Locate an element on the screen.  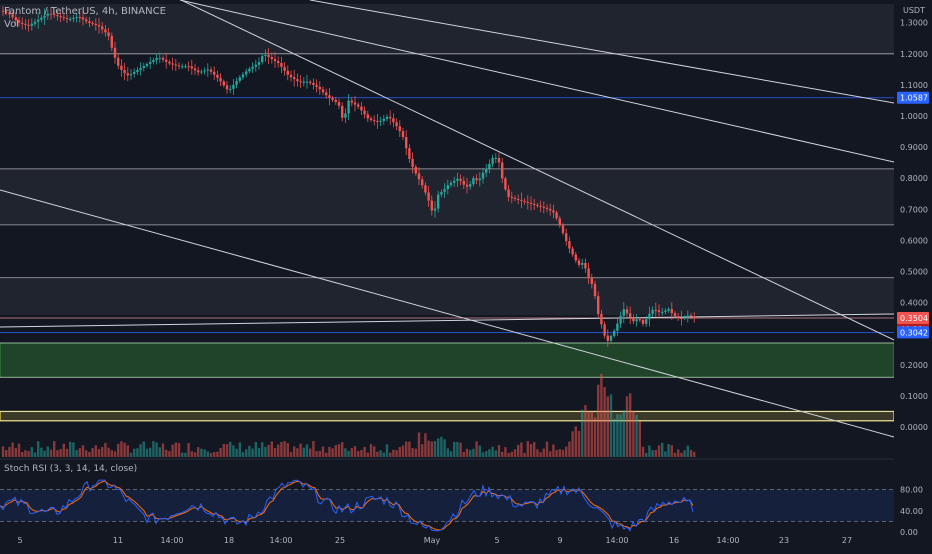
stoch-rsi-label: Stoch RSI (3, 3, 14, 14, close) is located at coordinates (71, 469).